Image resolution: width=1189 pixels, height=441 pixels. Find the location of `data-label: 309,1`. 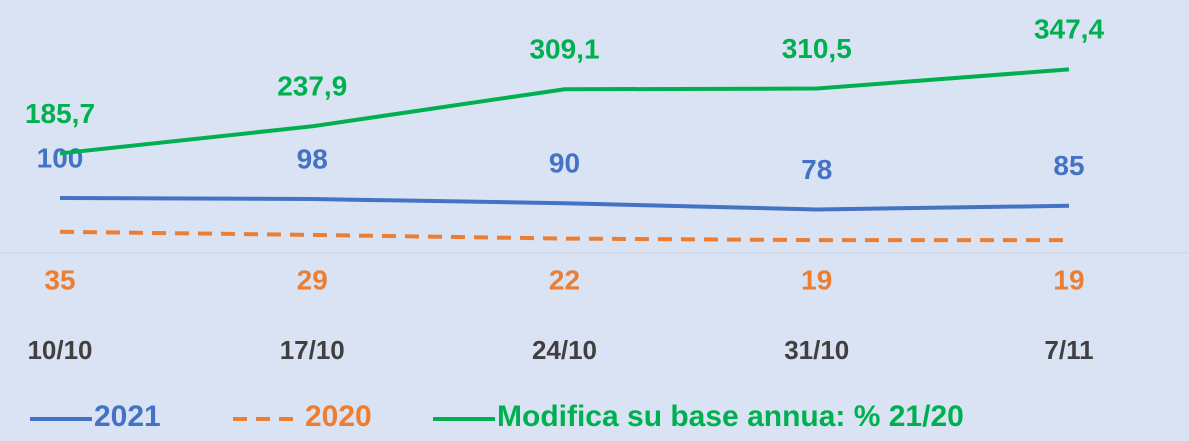

data-label: 309,1 is located at coordinates (564, 49).